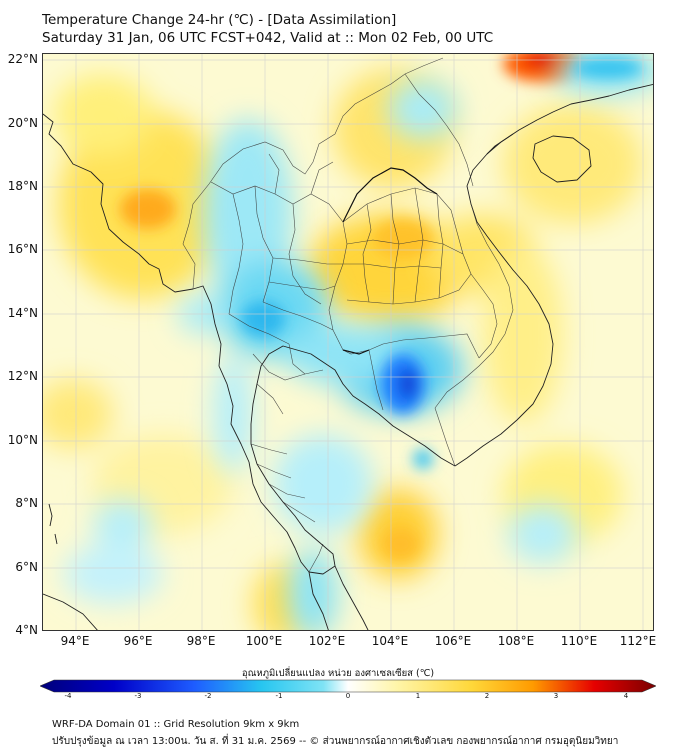 The image size is (676, 756). What do you see at coordinates (26, 567) in the screenshot?
I see `lat-label-6n: 6°N` at bounding box center [26, 567].